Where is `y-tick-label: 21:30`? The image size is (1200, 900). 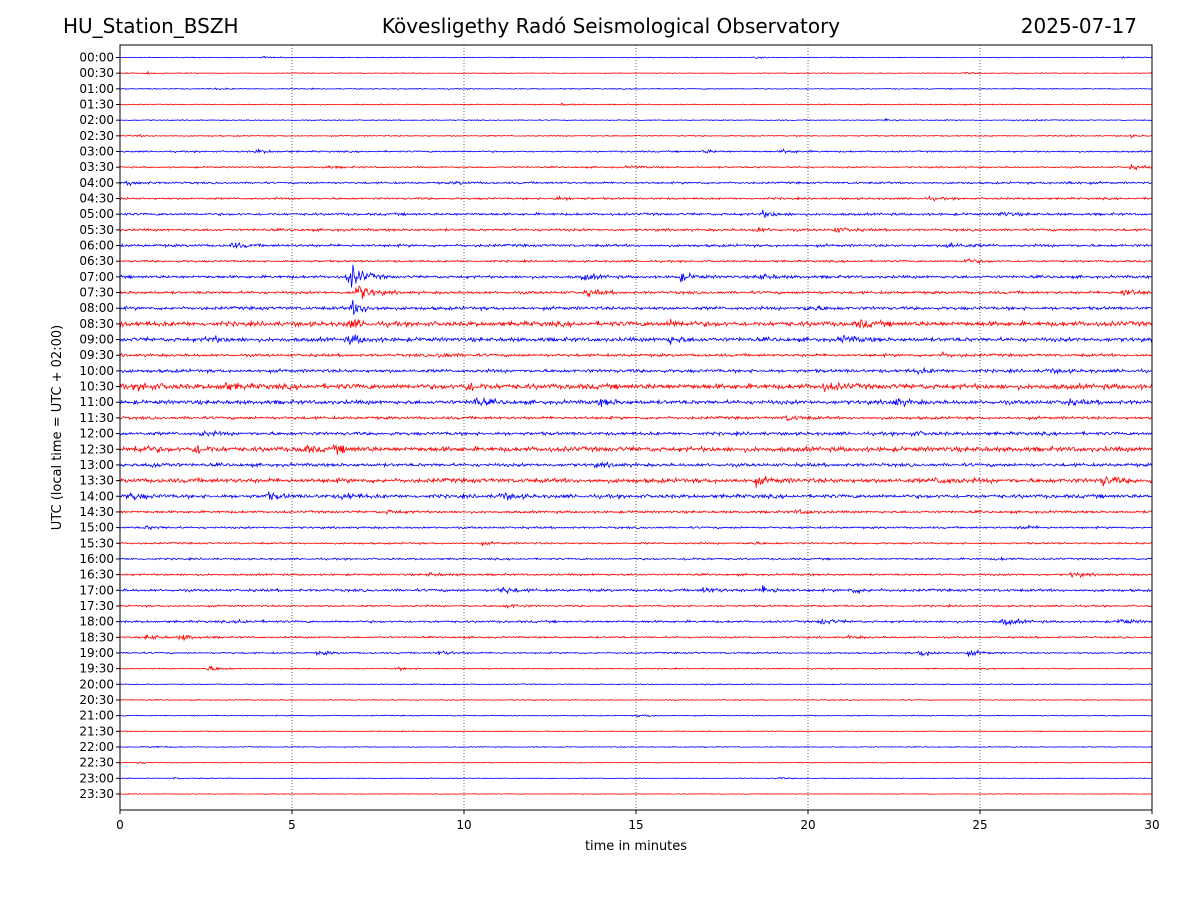 y-tick-label: 21:30 is located at coordinates (96, 731).